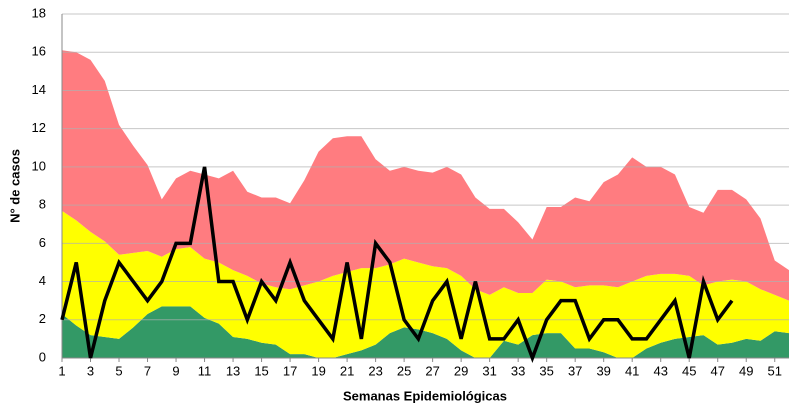 The image size is (793, 414). What do you see at coordinates (39, 89) in the screenshot?
I see `y-tick-label: 14` at bounding box center [39, 89].